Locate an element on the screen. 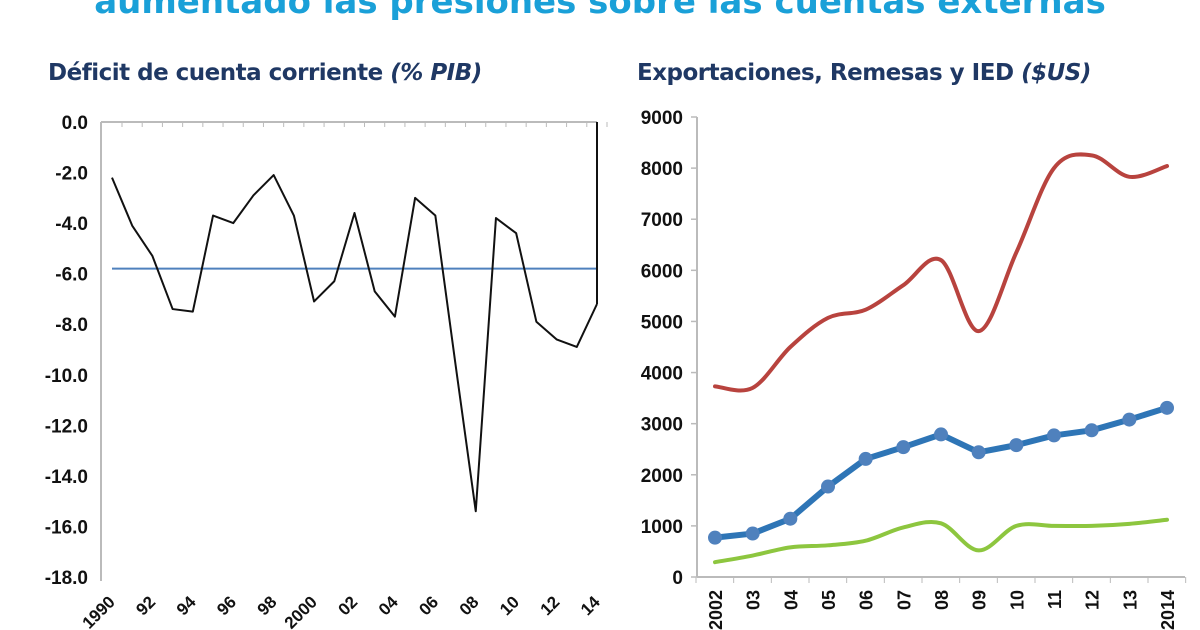 This screenshot has height=630, width=1200. right-y-tick-label: 3000 is located at coordinates (662, 425).